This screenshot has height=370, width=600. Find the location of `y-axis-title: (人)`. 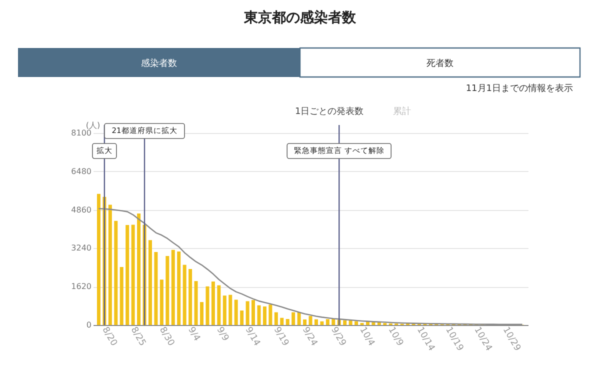

y-axis-title: (人) is located at coordinates (93, 125).